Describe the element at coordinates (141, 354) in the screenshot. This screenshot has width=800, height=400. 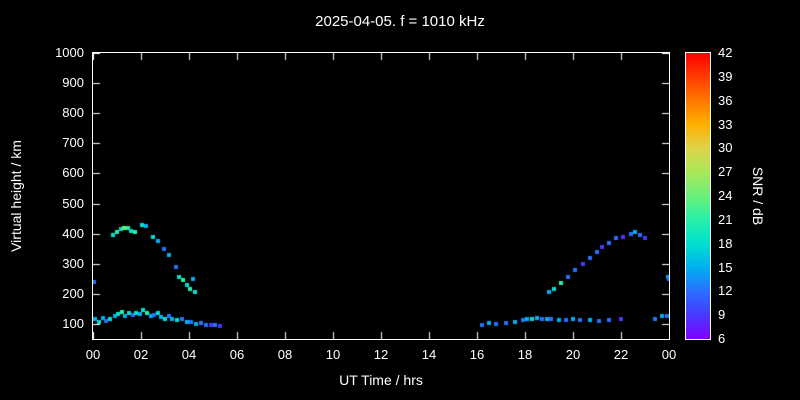
I see `x-tick-label: 02` at that location.